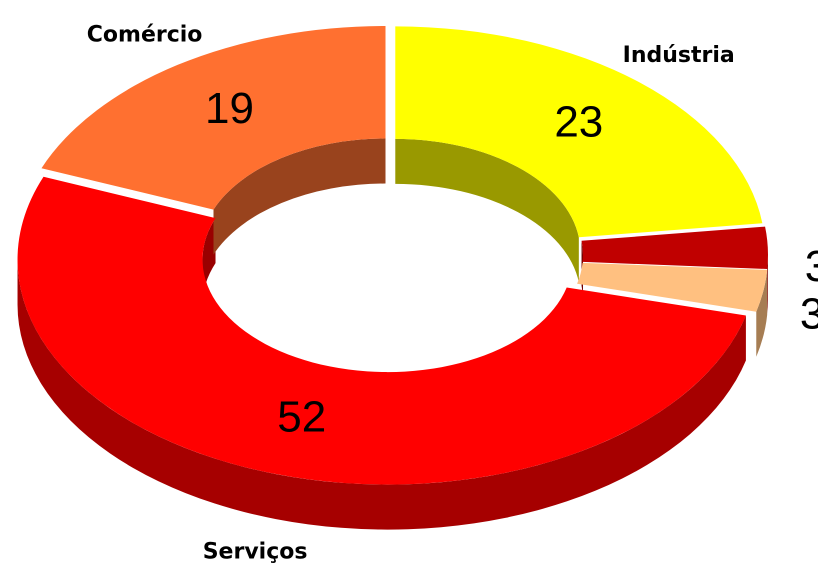  I want to click on value-label: 19, so click(229, 108).